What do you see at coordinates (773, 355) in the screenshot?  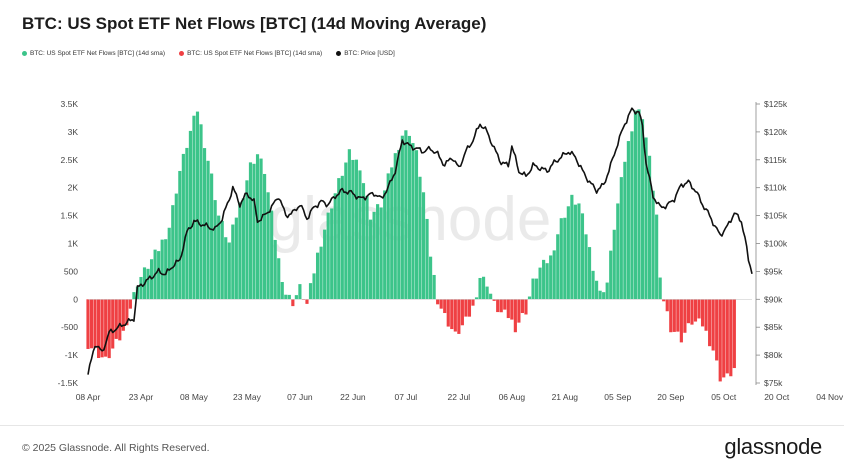 I see `y-right-tick-label: $80k` at bounding box center [773, 355].